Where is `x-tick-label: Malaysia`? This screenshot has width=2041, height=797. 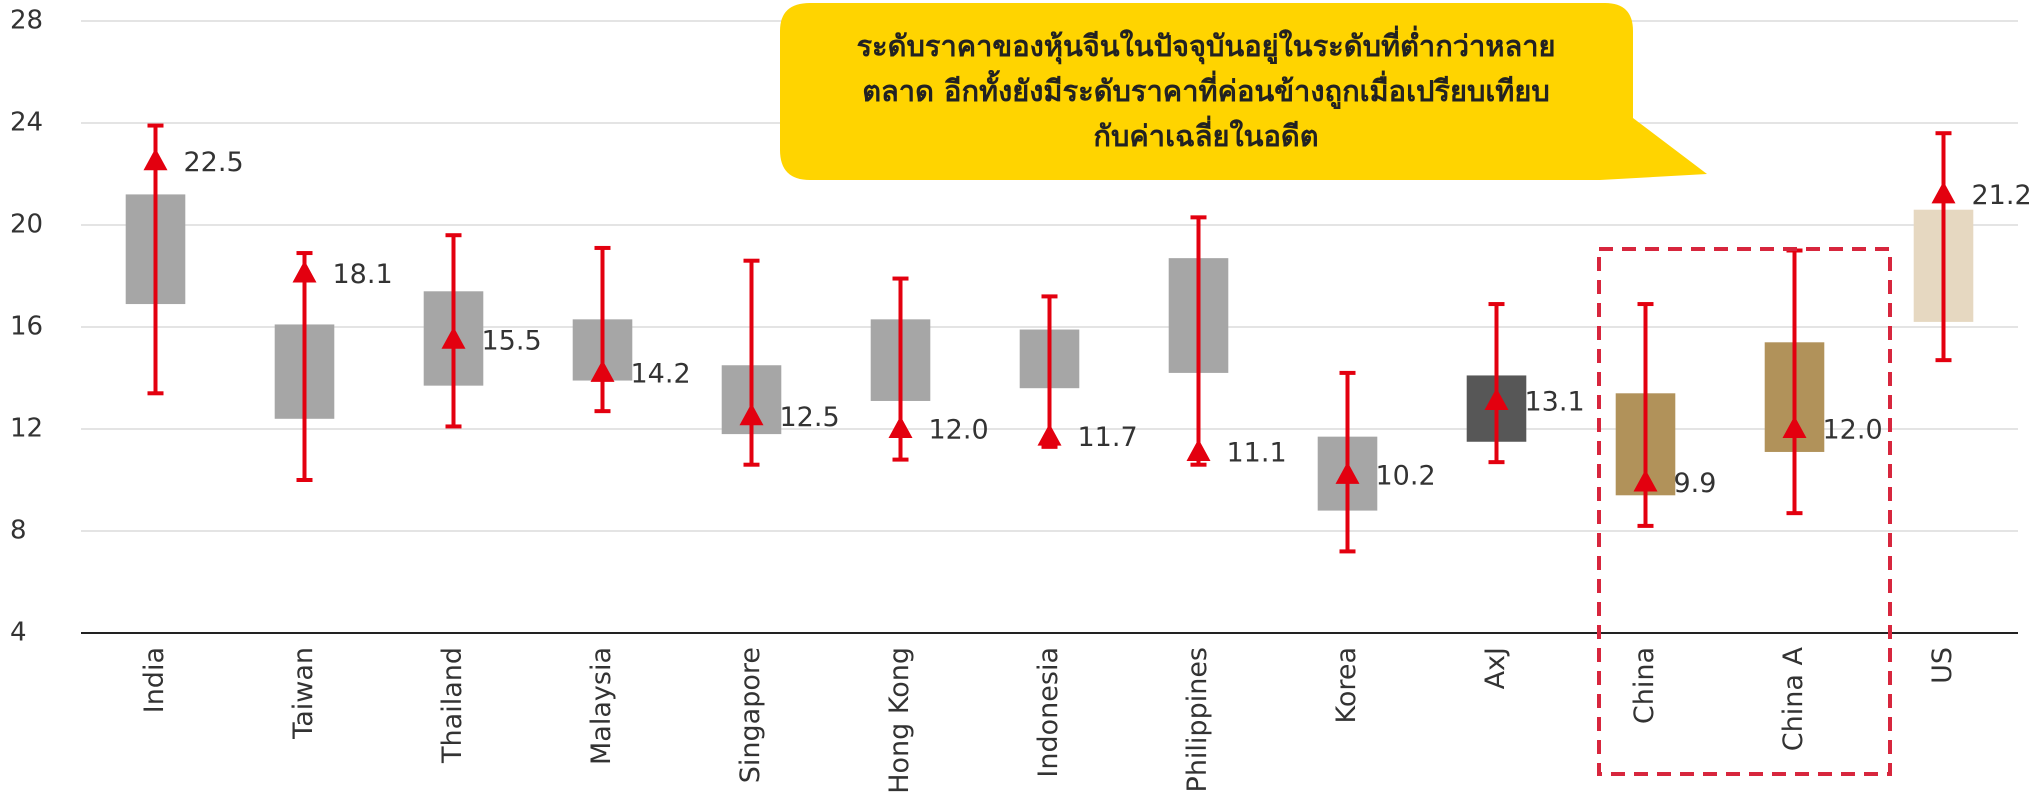
x-tick-label: Malaysia is located at coordinates (601, 706).